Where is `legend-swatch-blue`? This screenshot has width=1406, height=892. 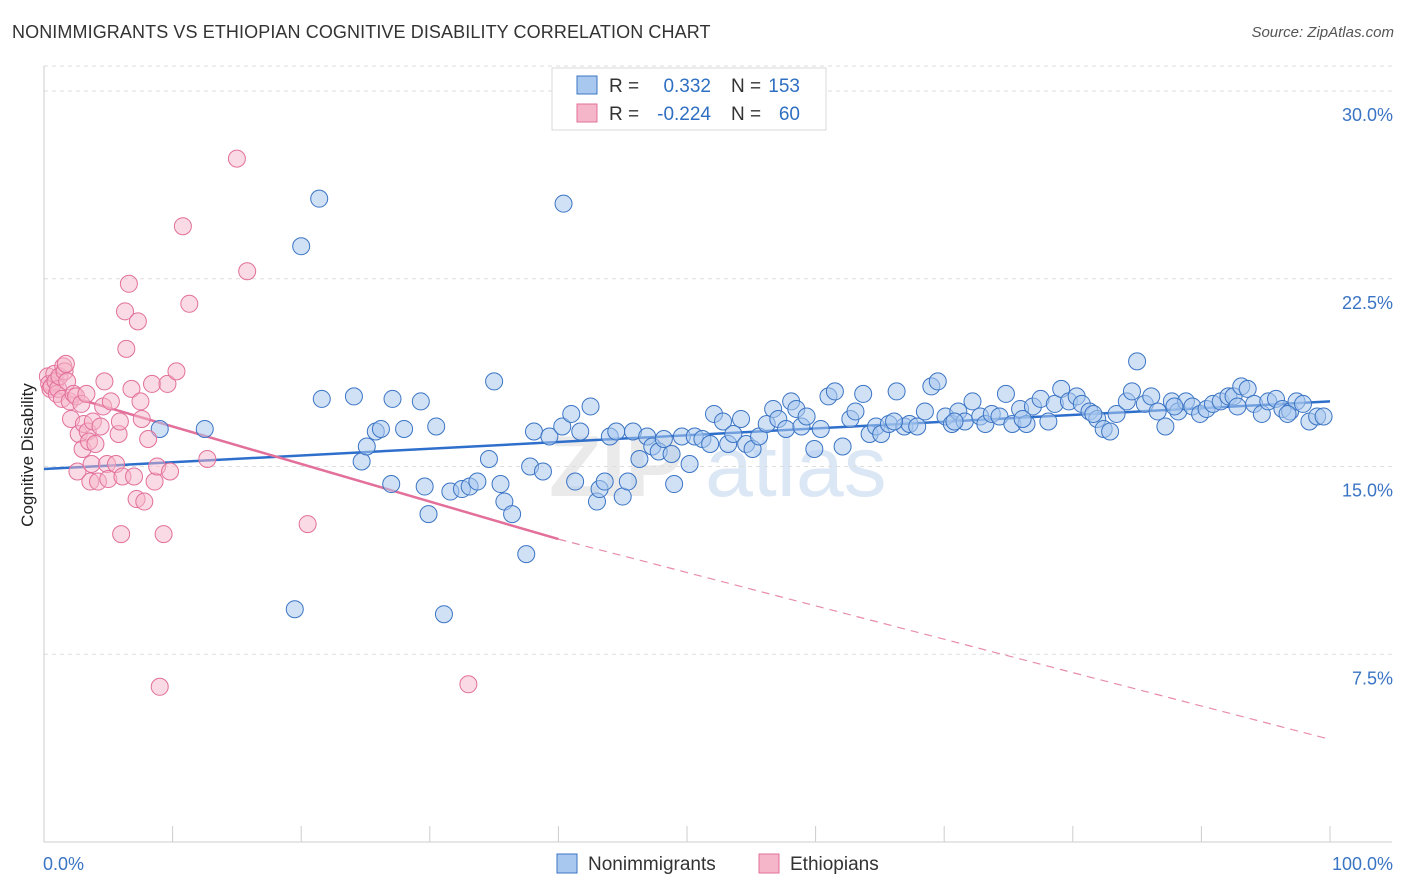
legend-swatch-blue is located at coordinates (587, 85).